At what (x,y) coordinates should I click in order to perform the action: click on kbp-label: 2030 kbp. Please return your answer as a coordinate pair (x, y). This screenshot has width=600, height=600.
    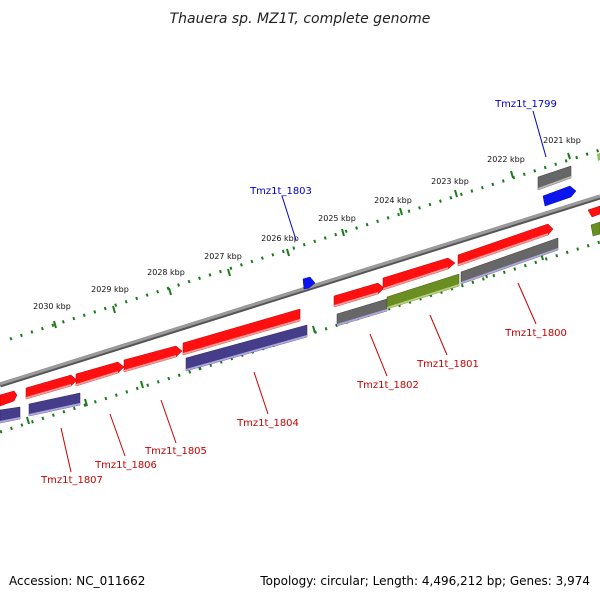
    Looking at the image, I should click on (52, 306).